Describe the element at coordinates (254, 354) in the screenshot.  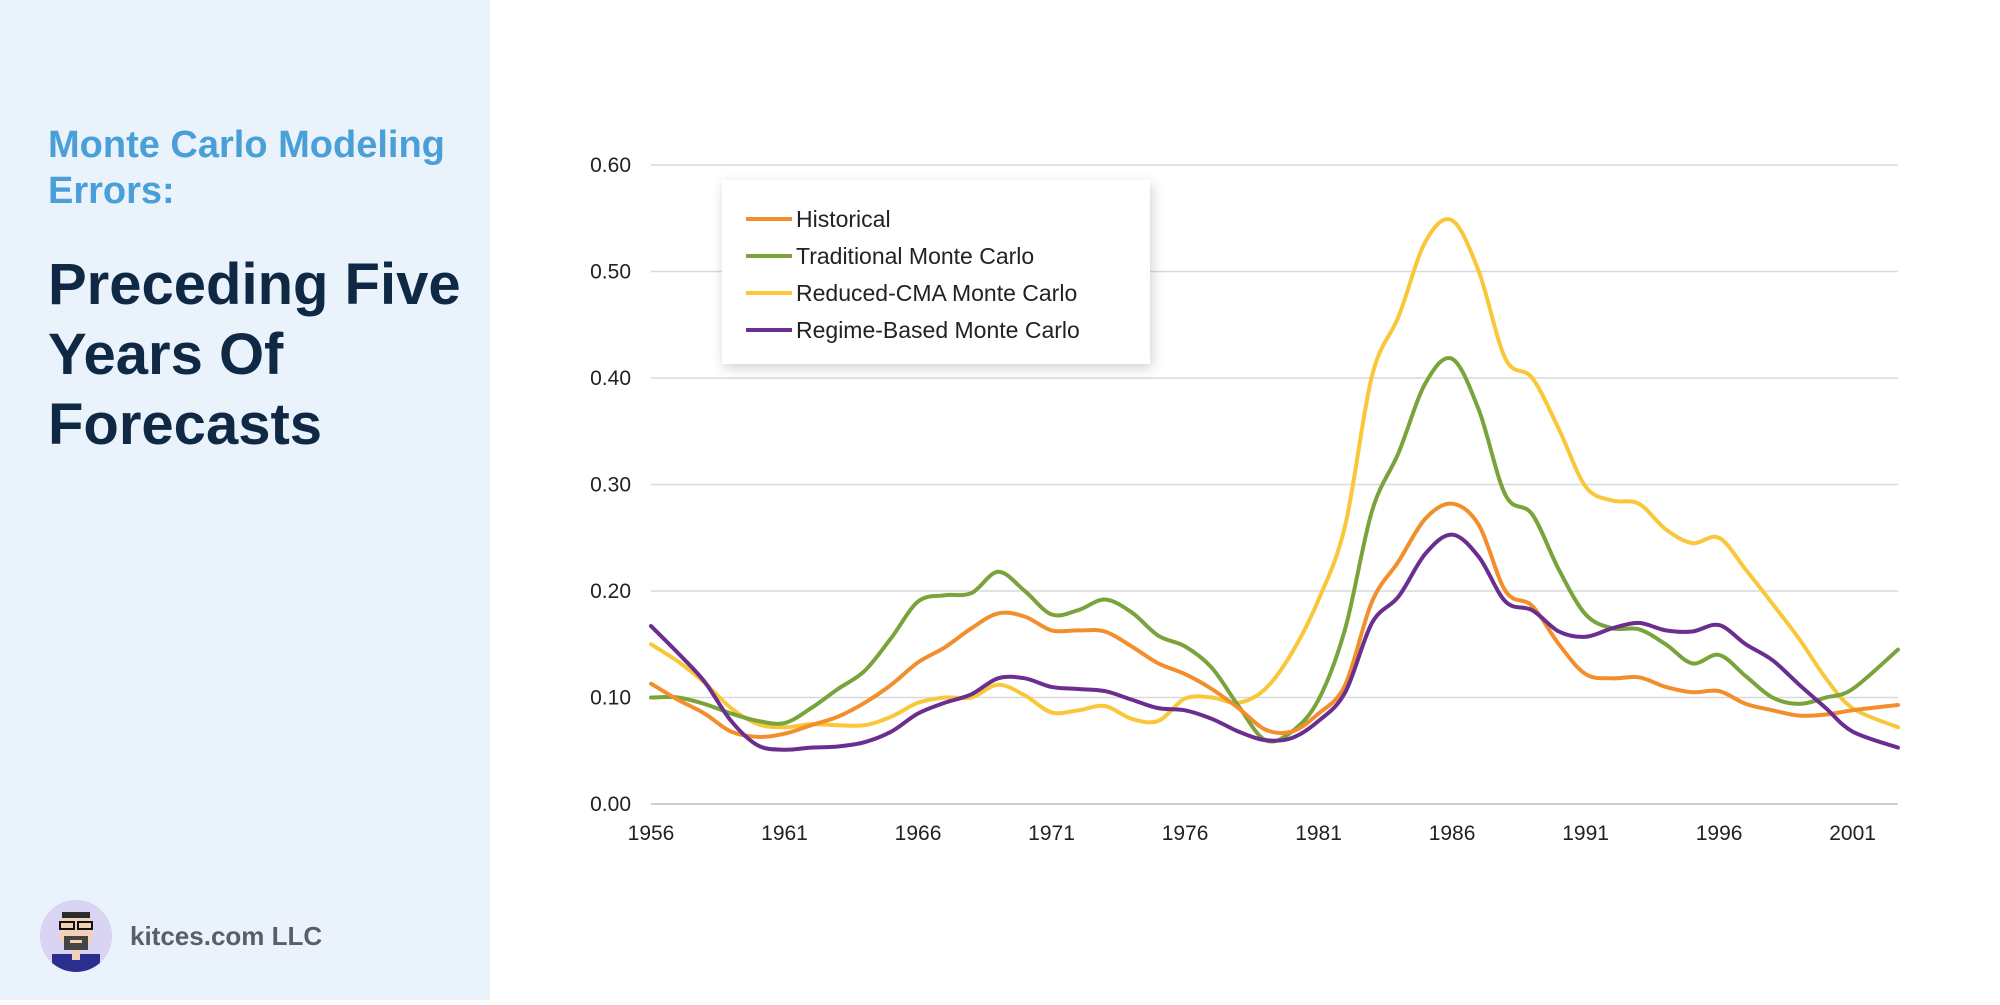
I see `page-title: Preceding Five Years Of Forecasts` at that location.